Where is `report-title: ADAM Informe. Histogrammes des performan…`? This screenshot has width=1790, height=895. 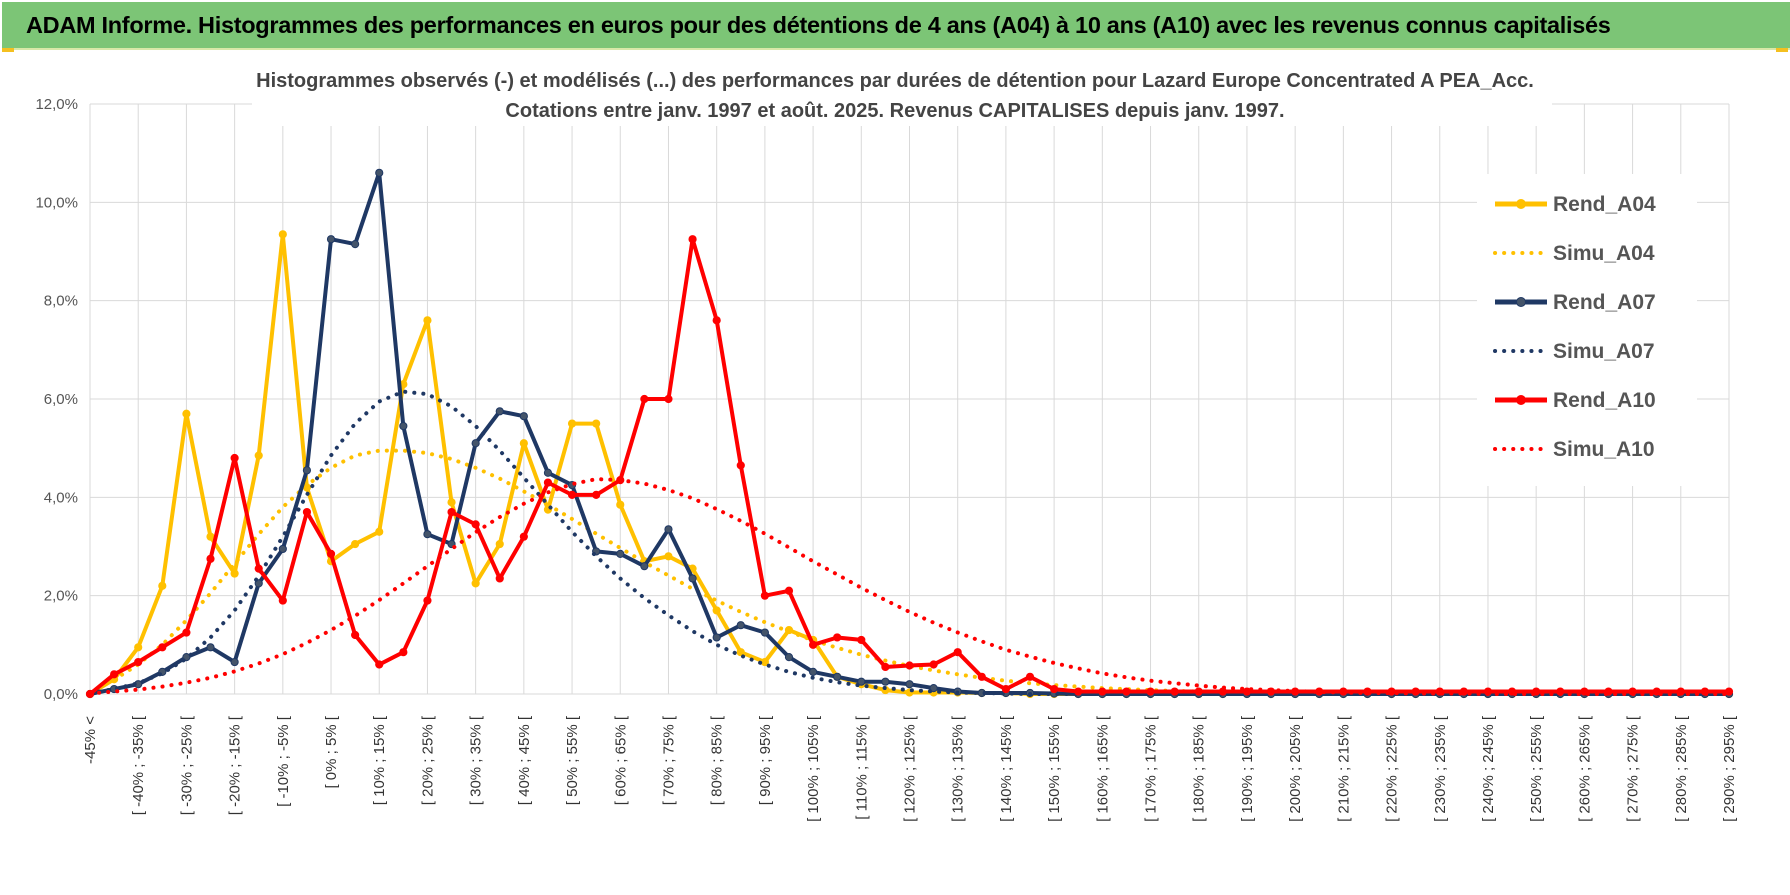
report-title: ADAM Informe. Histogrammes des performan… is located at coordinates (818, 24).